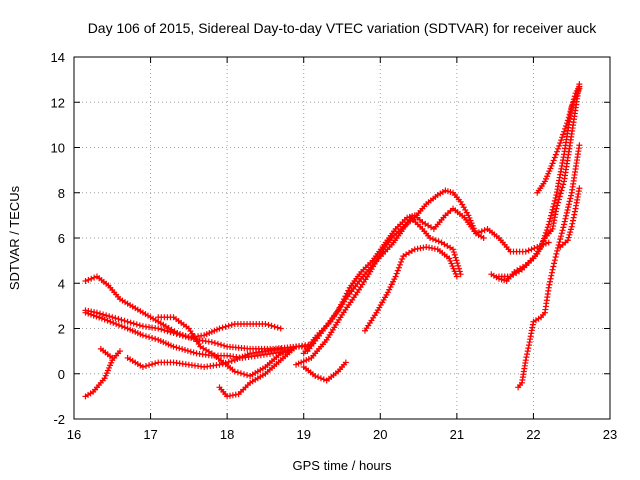 This screenshot has height=480, width=640. What do you see at coordinates (59, 419) in the screenshot?
I see `y-tick-label: -2` at bounding box center [59, 419].